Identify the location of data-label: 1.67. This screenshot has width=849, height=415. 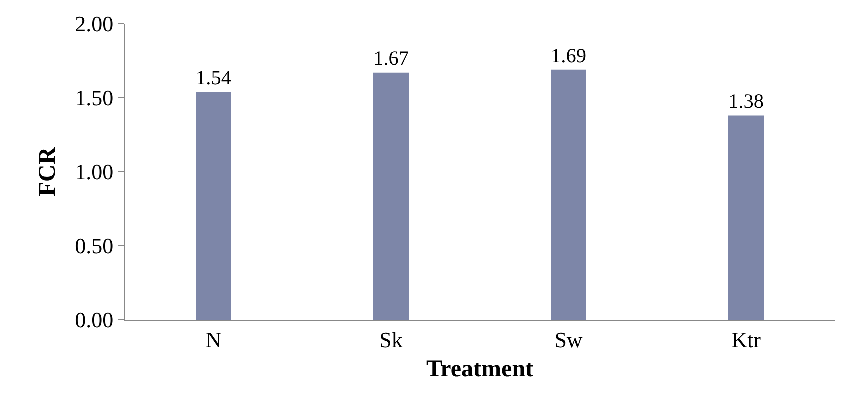
(391, 59).